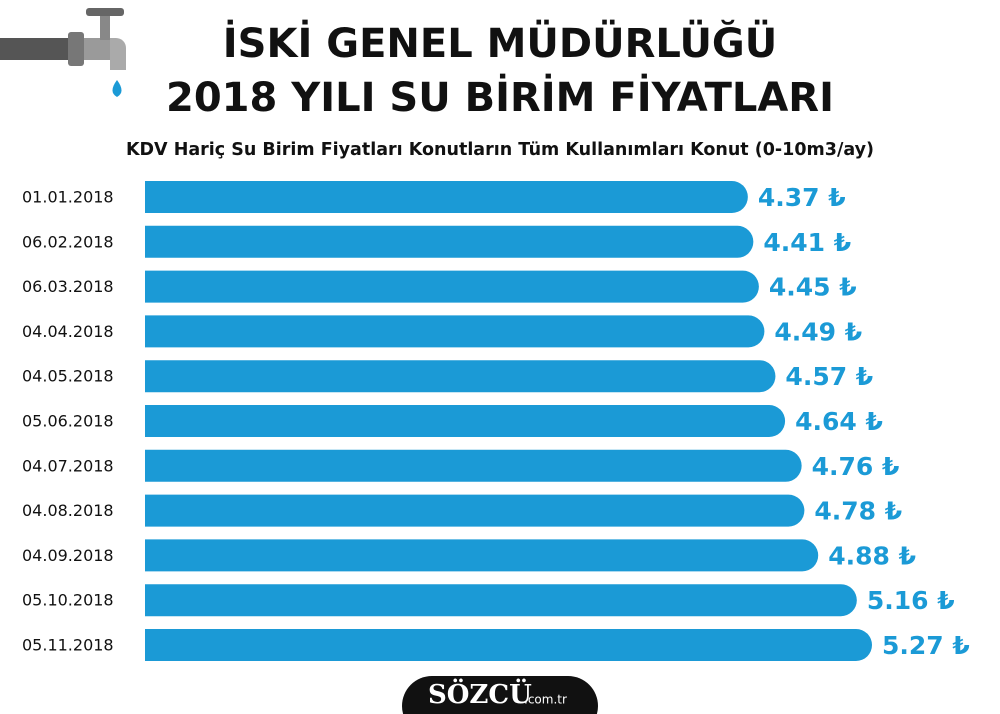  I want to click on category-label: 06.03.2018, so click(68, 286).